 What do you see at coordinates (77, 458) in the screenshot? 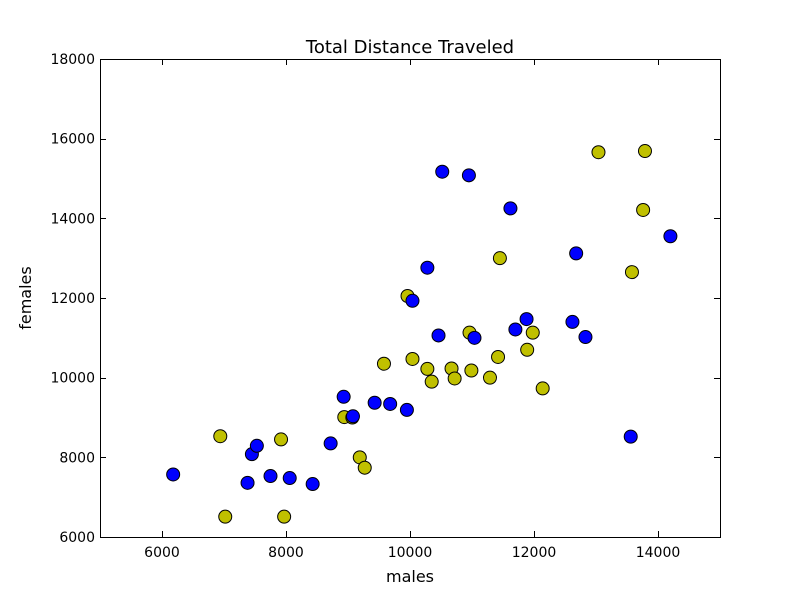
I see `y-tick-label: 8000` at bounding box center [77, 458].